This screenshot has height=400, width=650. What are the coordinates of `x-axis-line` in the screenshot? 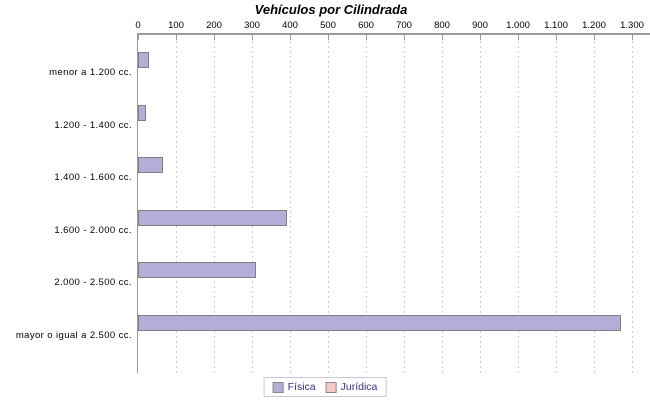 It's located at (393, 34).